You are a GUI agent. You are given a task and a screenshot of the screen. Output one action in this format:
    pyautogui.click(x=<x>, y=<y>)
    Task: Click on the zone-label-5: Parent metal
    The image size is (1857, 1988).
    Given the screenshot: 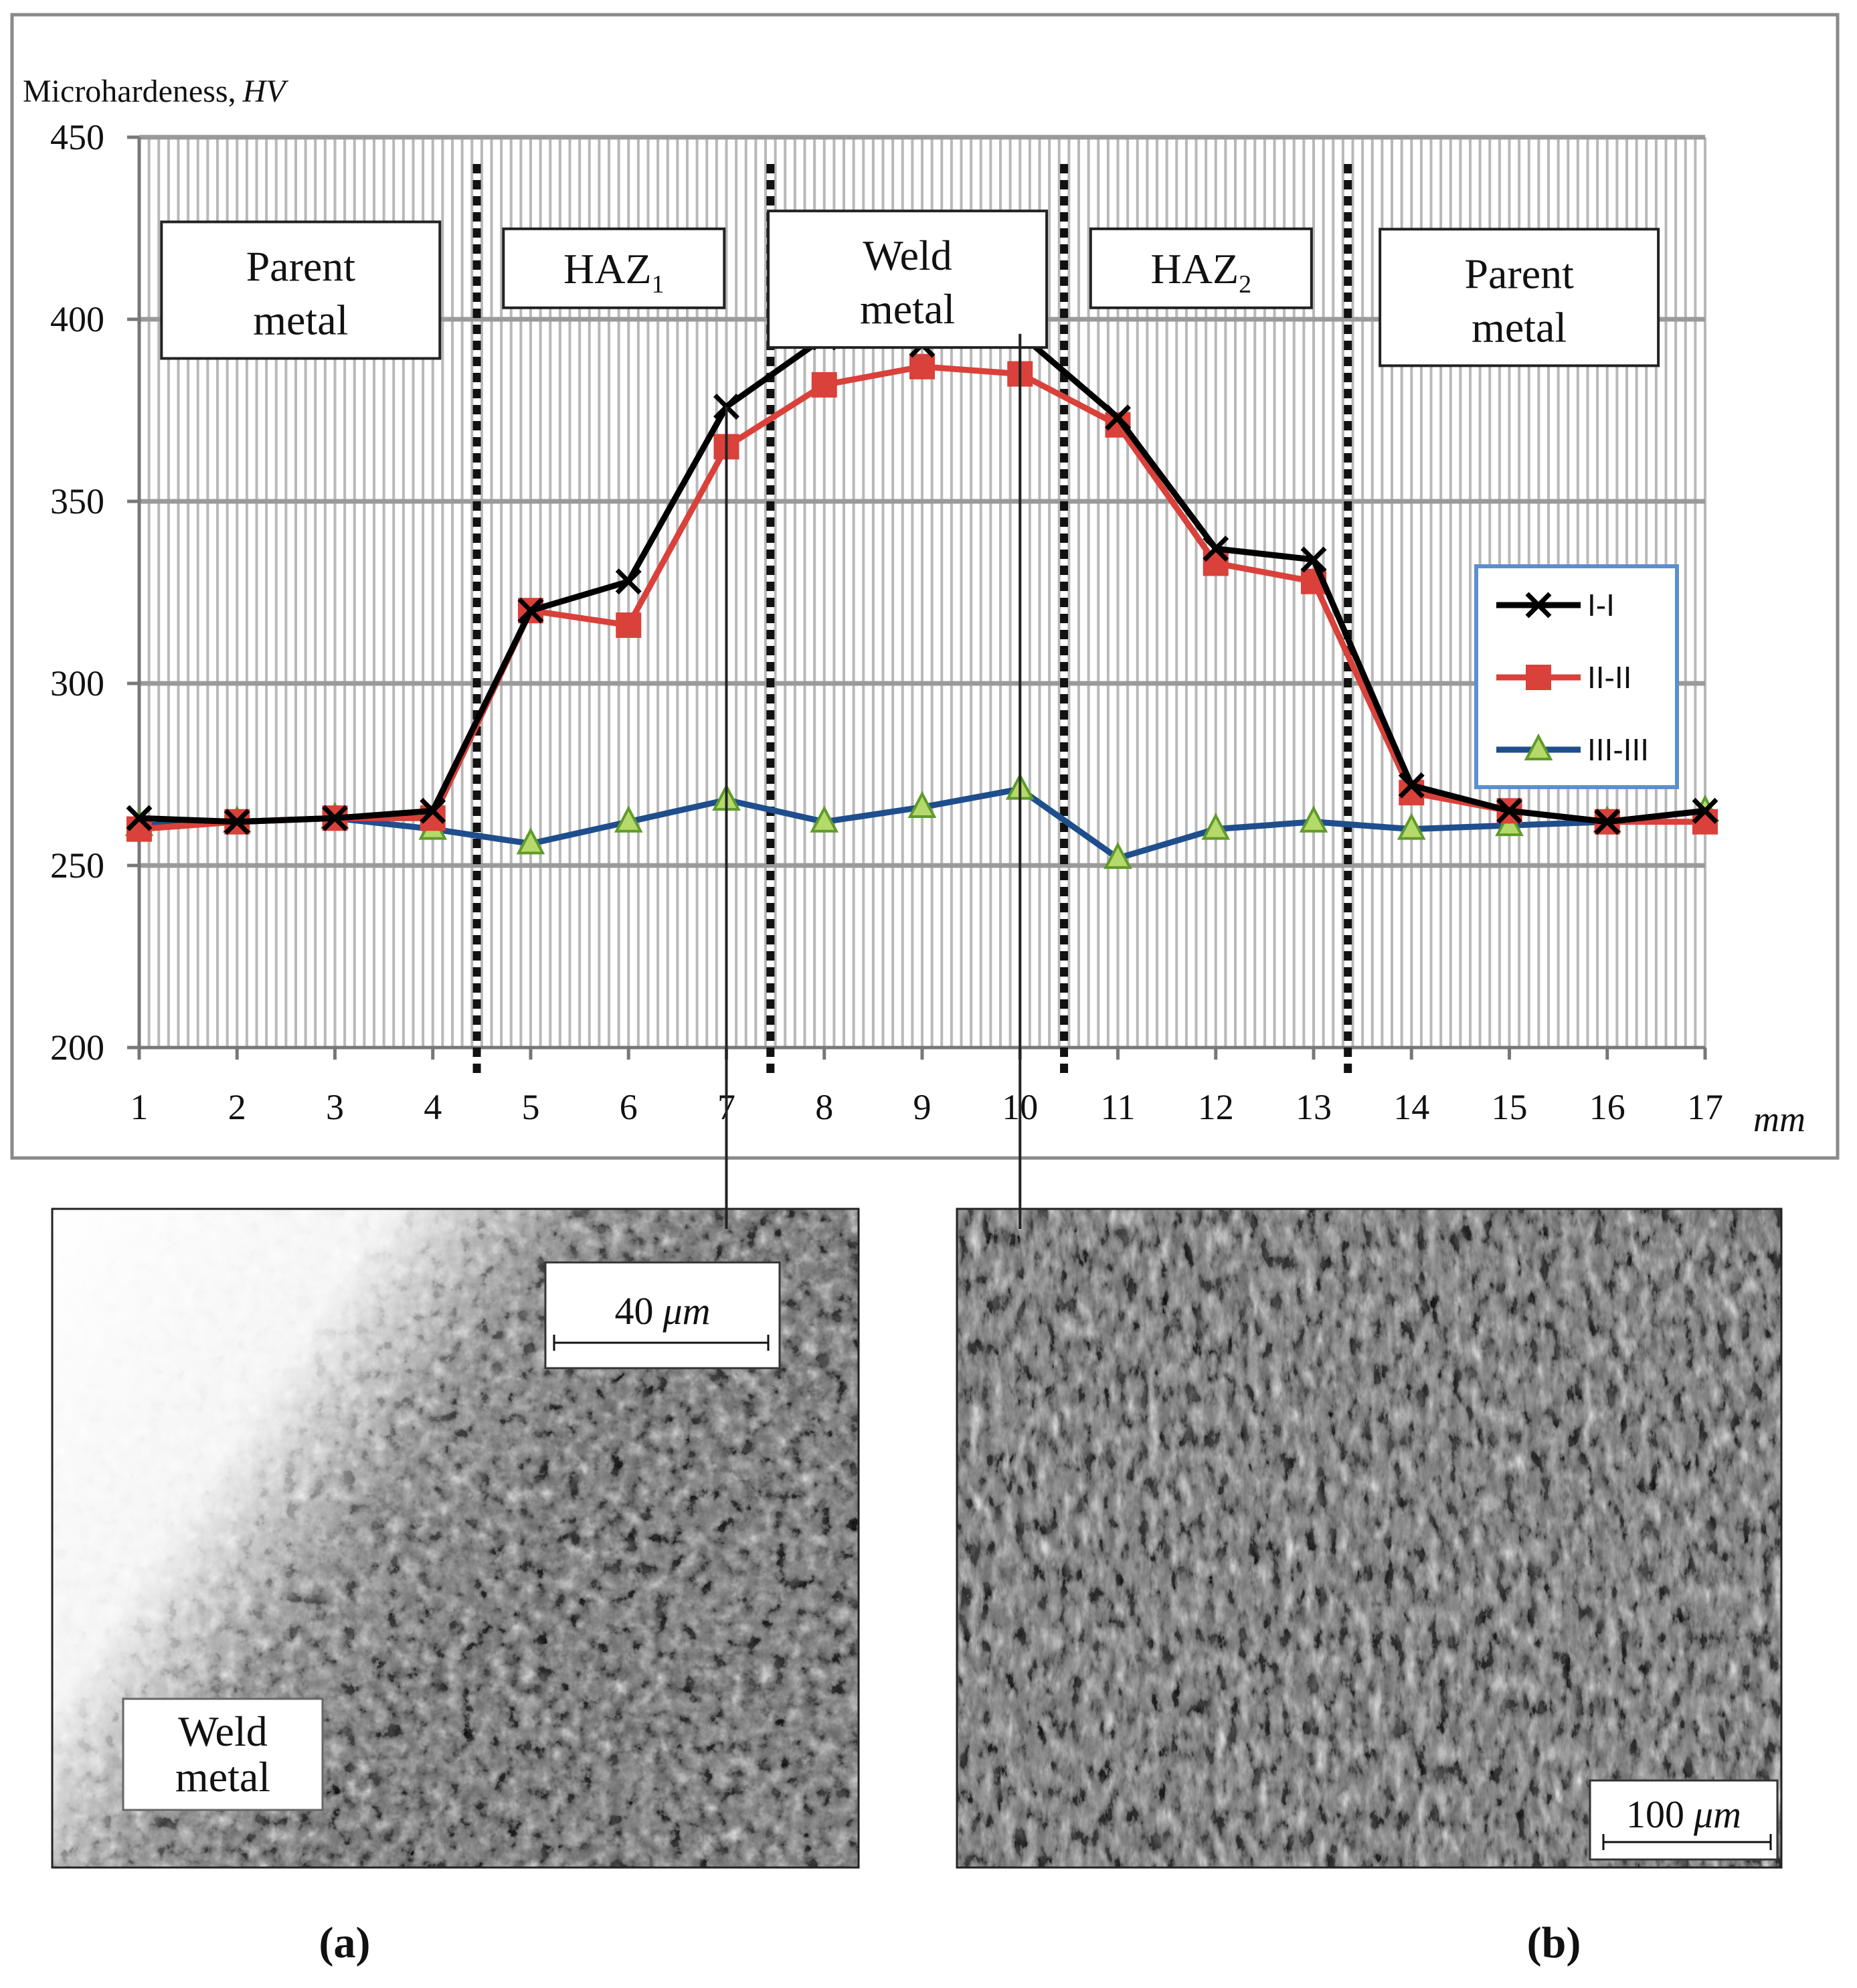 What is the action you would take?
    pyautogui.click(x=1520, y=297)
    